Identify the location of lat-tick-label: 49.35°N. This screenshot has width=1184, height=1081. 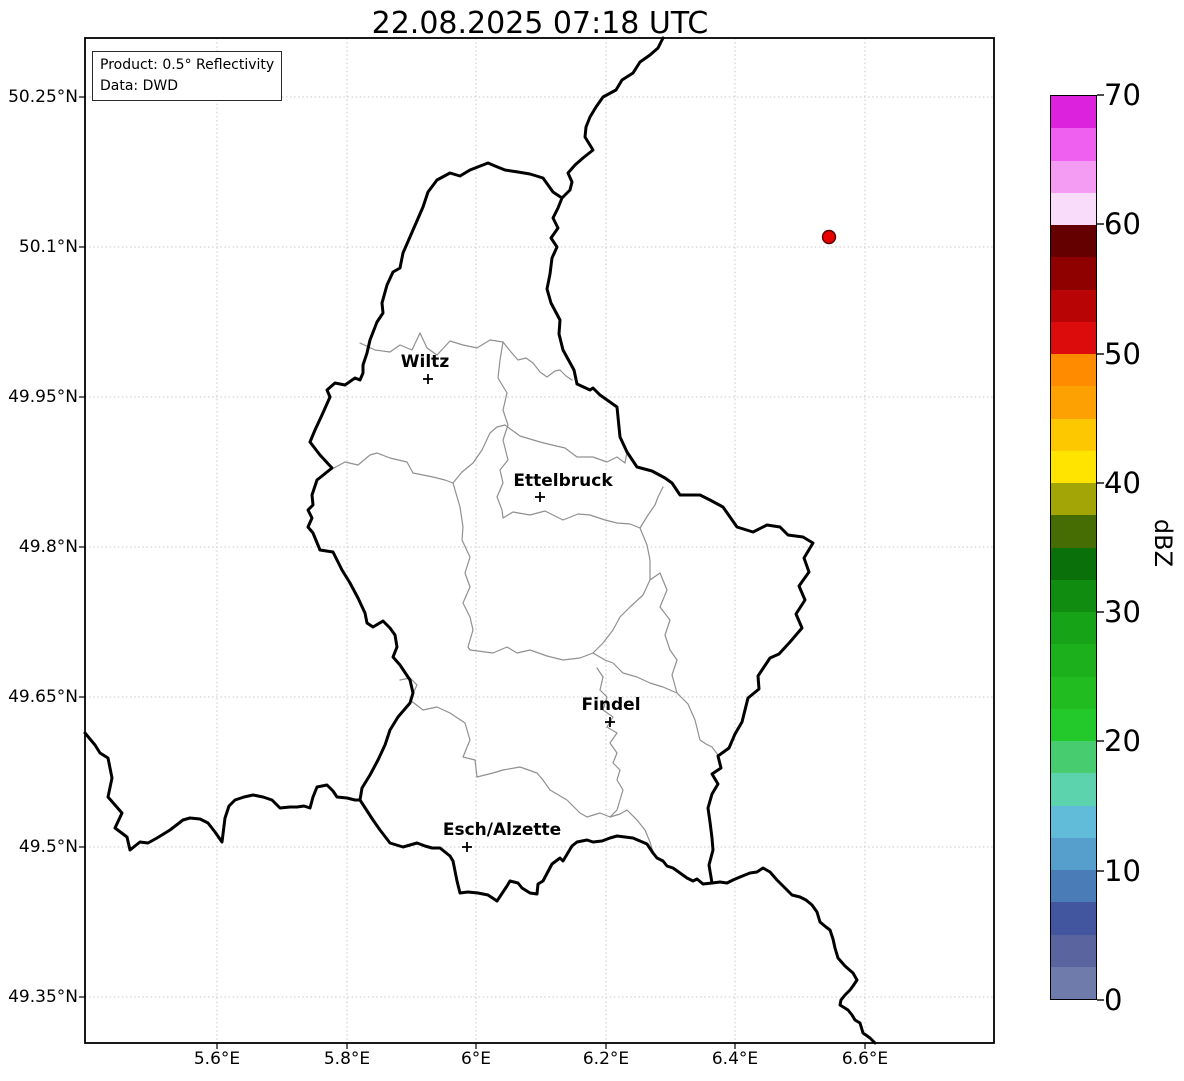
(43, 997).